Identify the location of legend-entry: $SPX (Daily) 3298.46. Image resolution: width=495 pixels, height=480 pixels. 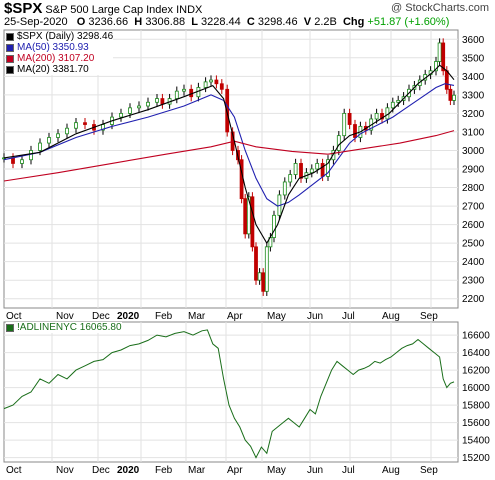
(59, 36).